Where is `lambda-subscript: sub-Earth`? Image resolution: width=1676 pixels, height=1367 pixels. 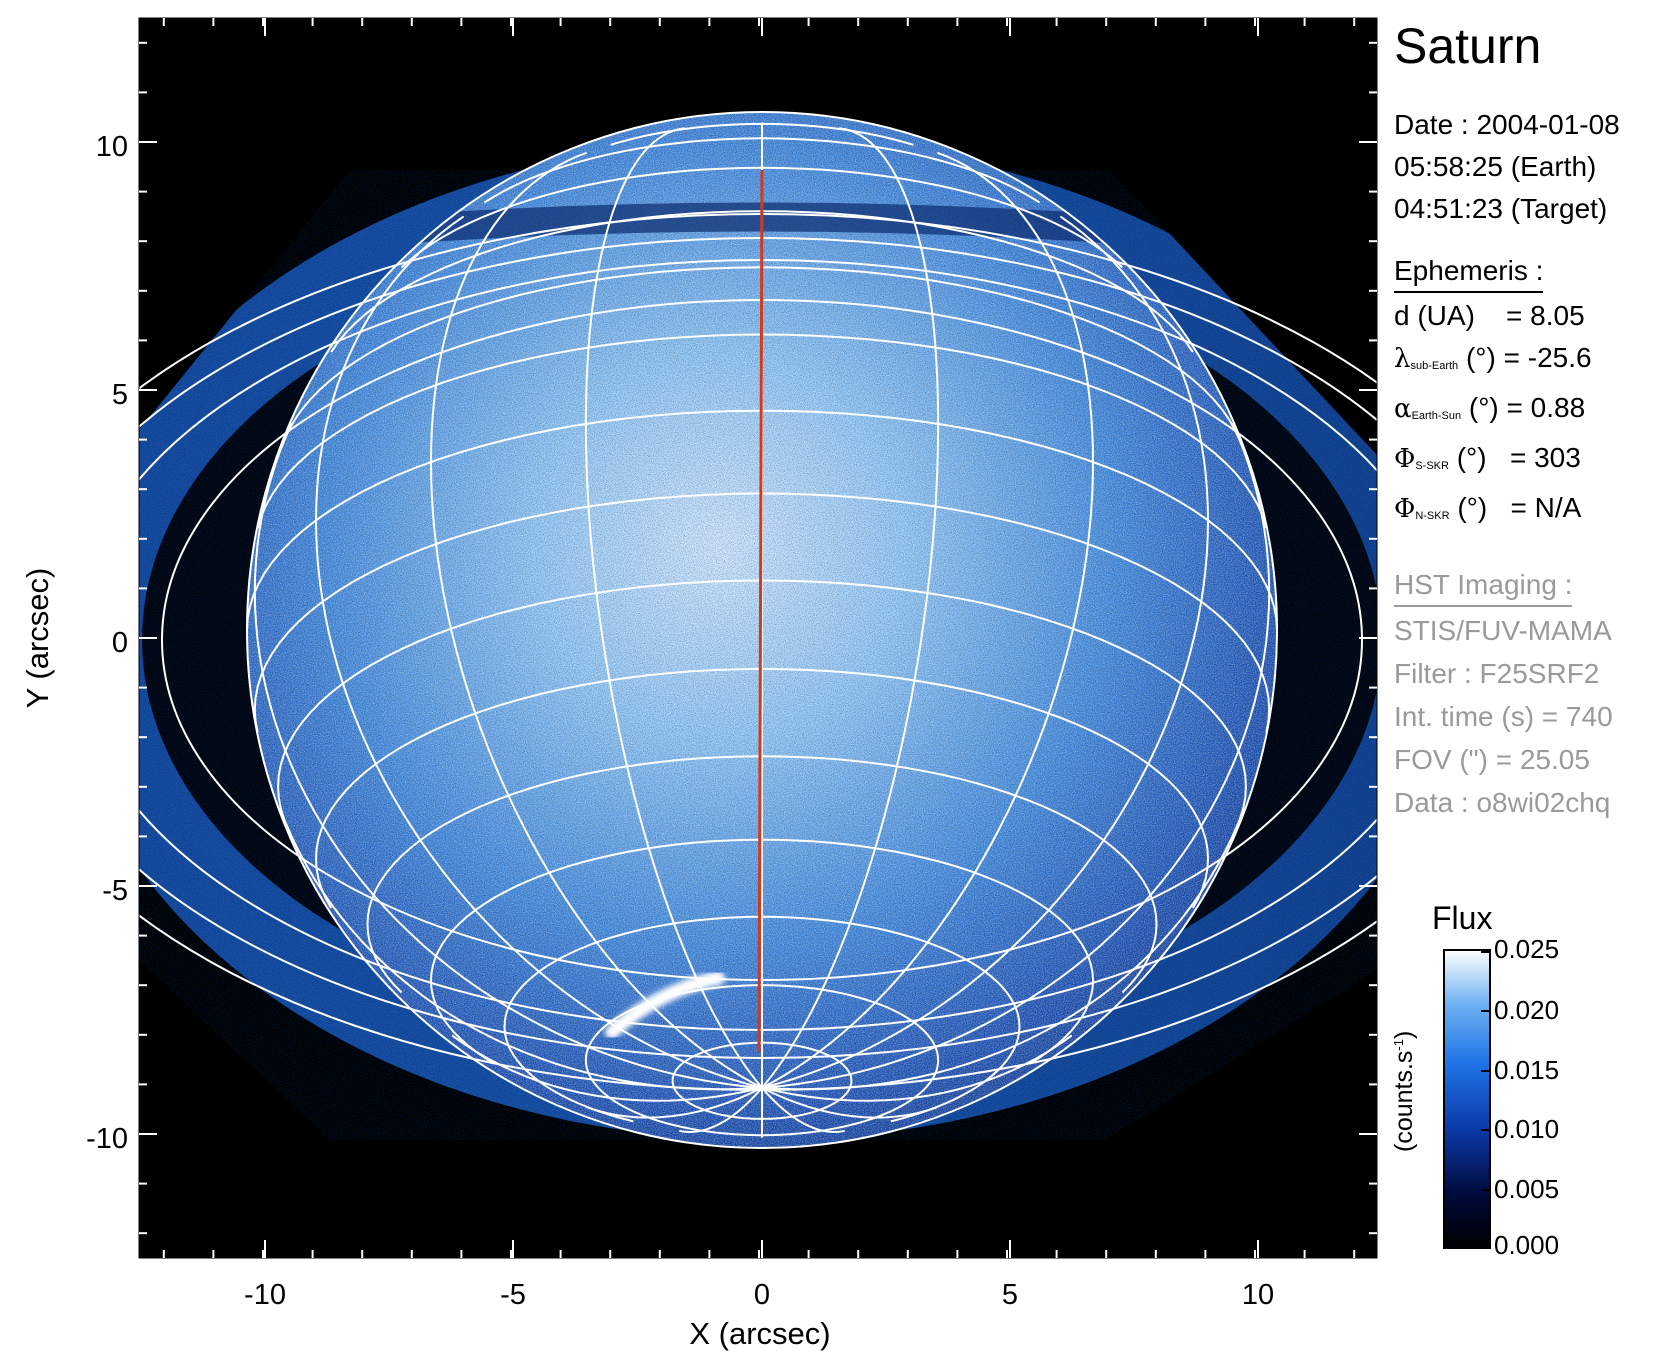 lambda-subscript: sub-Earth is located at coordinates (1434, 366).